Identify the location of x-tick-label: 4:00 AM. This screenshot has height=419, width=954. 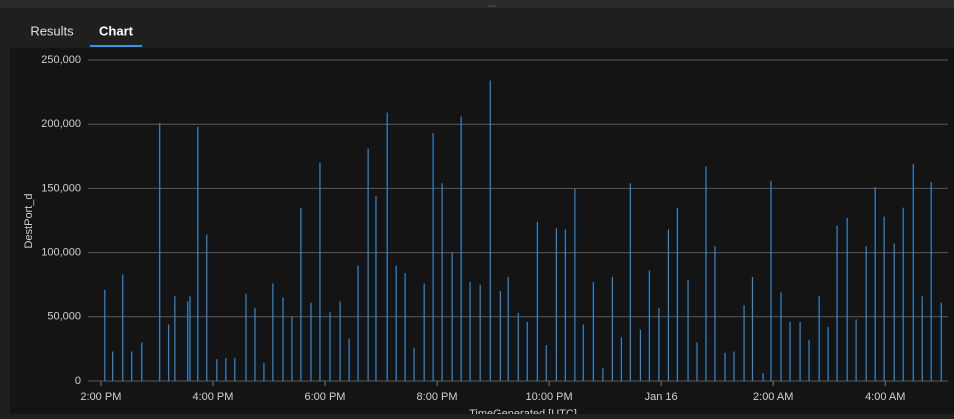
(885, 397).